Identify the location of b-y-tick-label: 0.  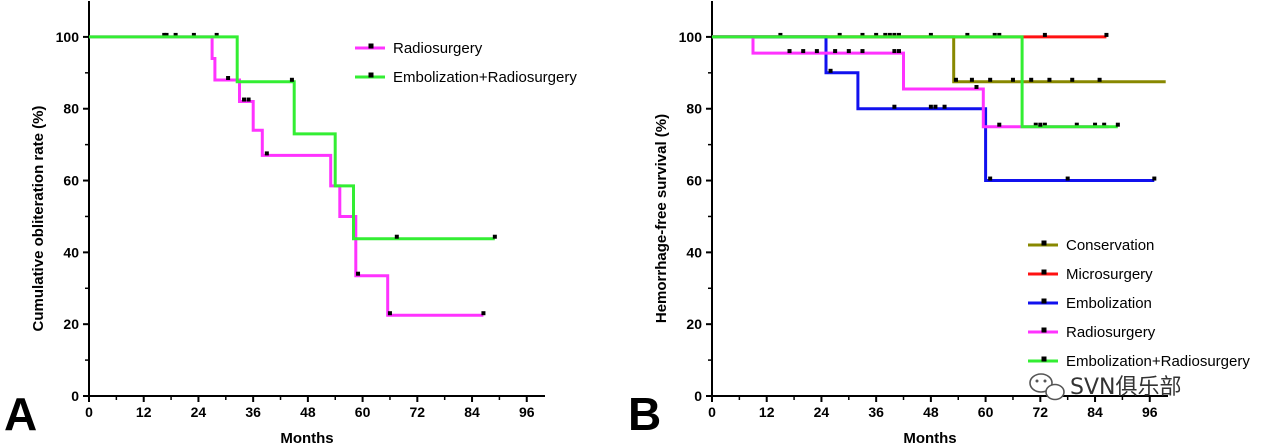
(698, 396).